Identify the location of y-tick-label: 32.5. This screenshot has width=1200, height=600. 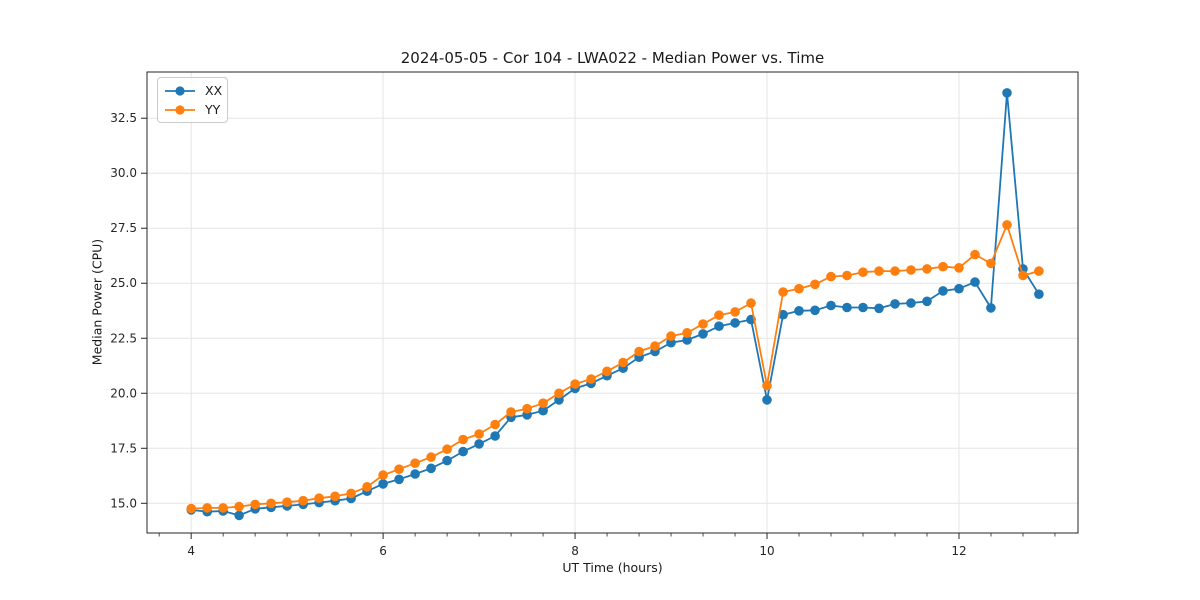
(123, 118).